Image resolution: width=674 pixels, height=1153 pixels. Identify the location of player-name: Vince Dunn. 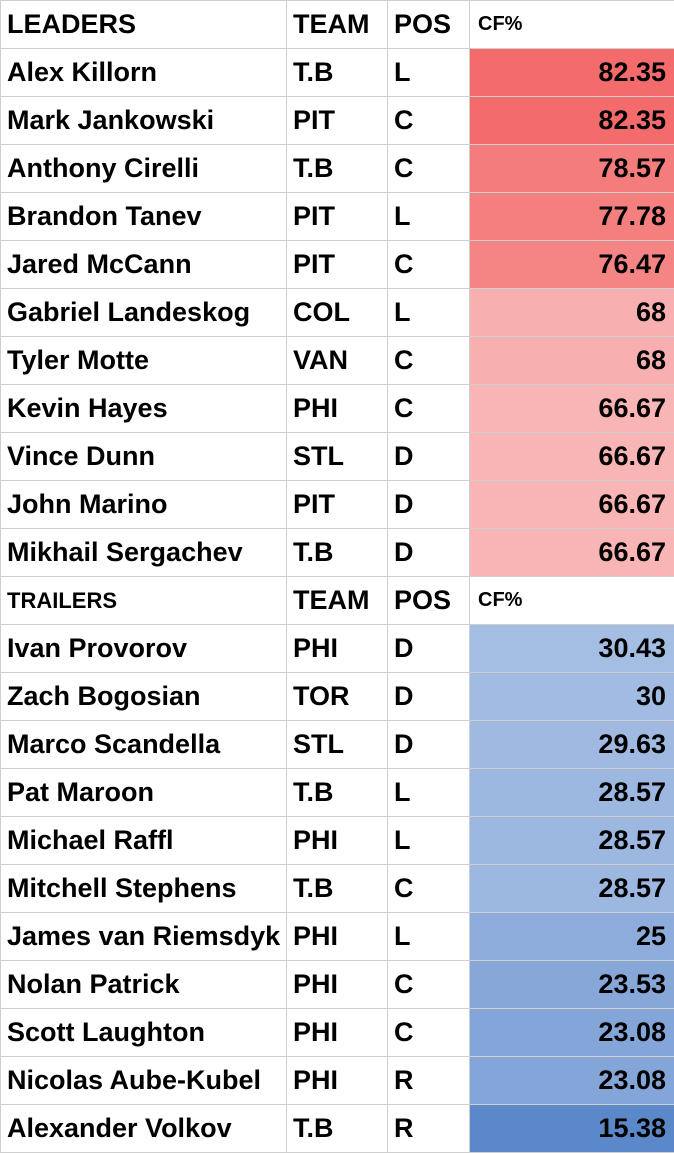
(144, 457).